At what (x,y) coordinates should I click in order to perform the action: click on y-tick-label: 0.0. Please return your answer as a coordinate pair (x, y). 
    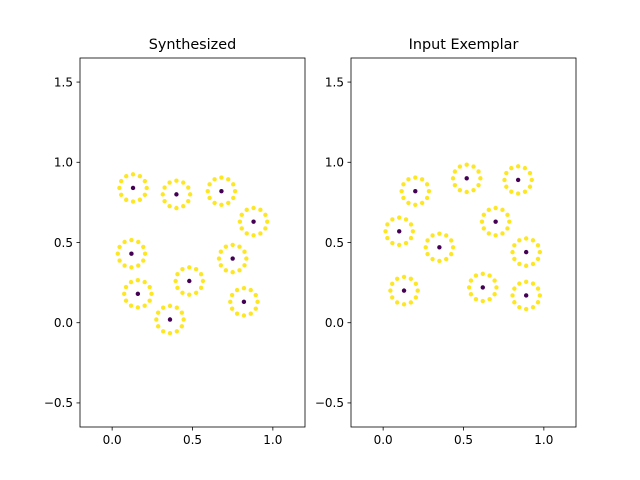
    Looking at the image, I should click on (63, 323).